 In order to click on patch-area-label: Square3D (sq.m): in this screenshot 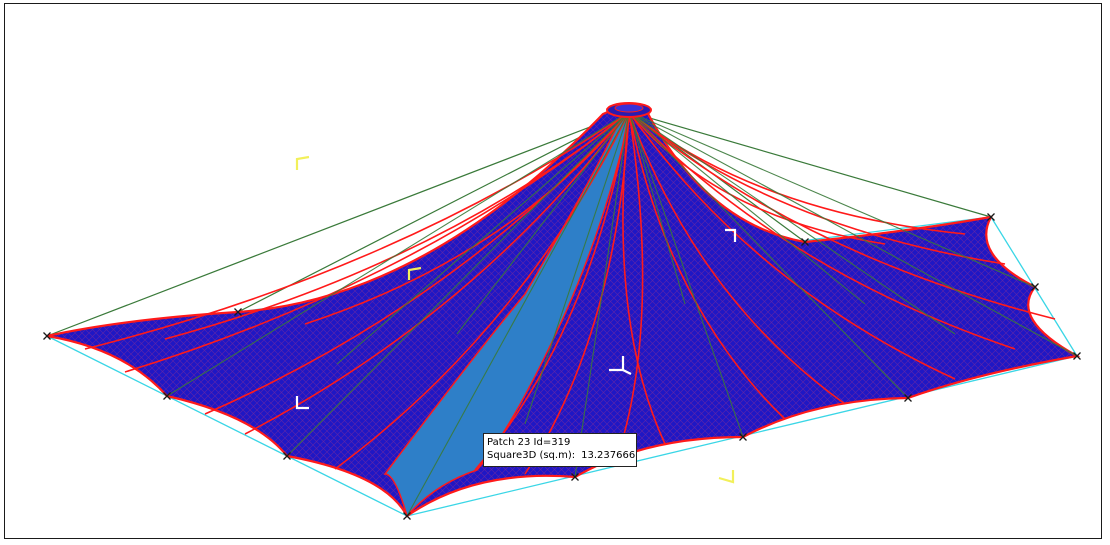, I will do `click(531, 455)`.